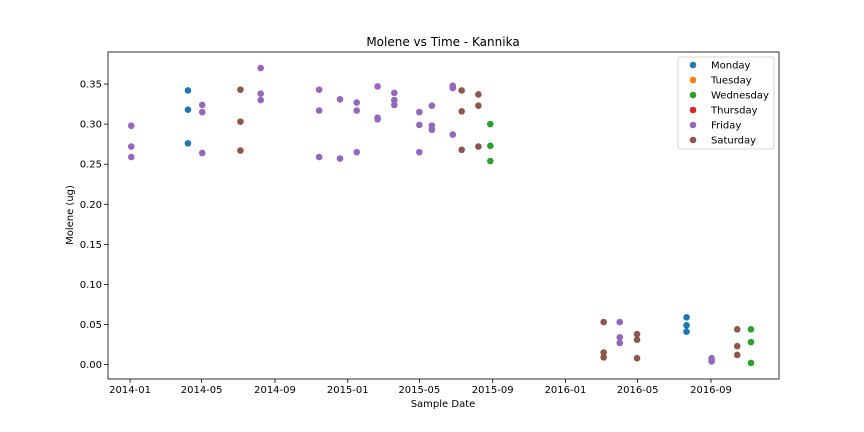 The width and height of the screenshot is (864, 432). What do you see at coordinates (566, 390) in the screenshot?
I see `x-tick-label: 2016-01` at bounding box center [566, 390].